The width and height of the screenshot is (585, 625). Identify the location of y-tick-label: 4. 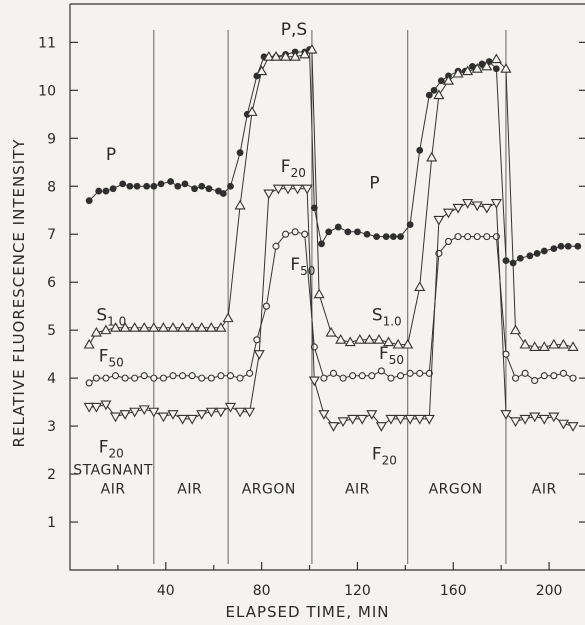
(51, 379).